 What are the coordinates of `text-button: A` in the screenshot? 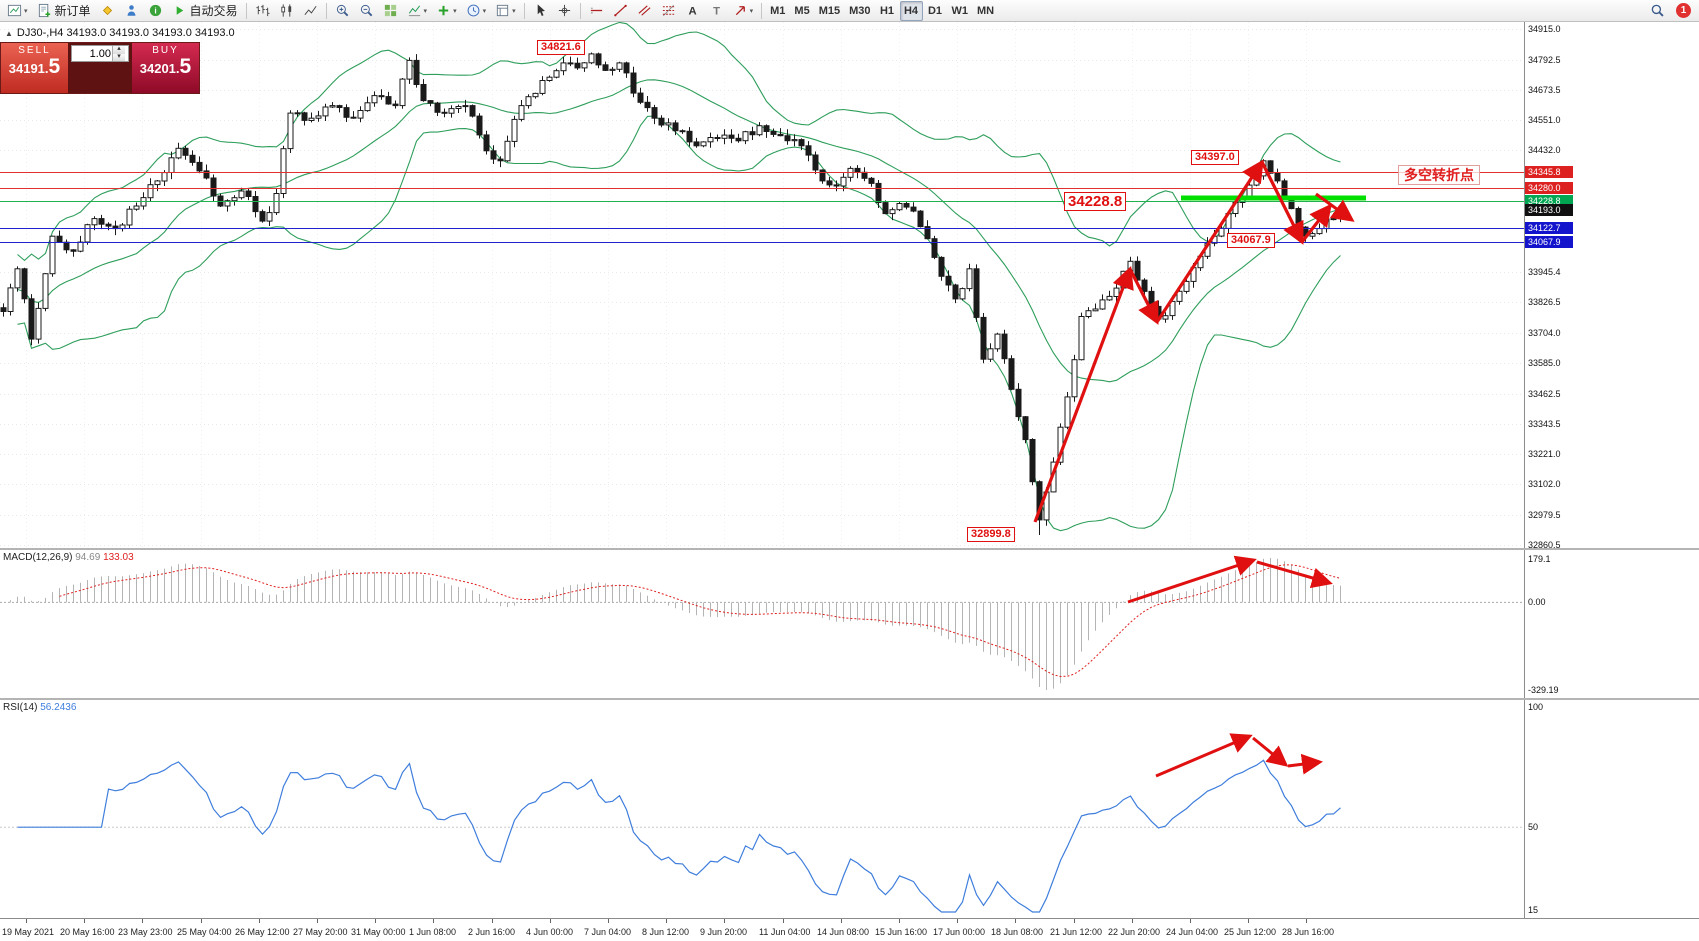 It's located at (692, 11).